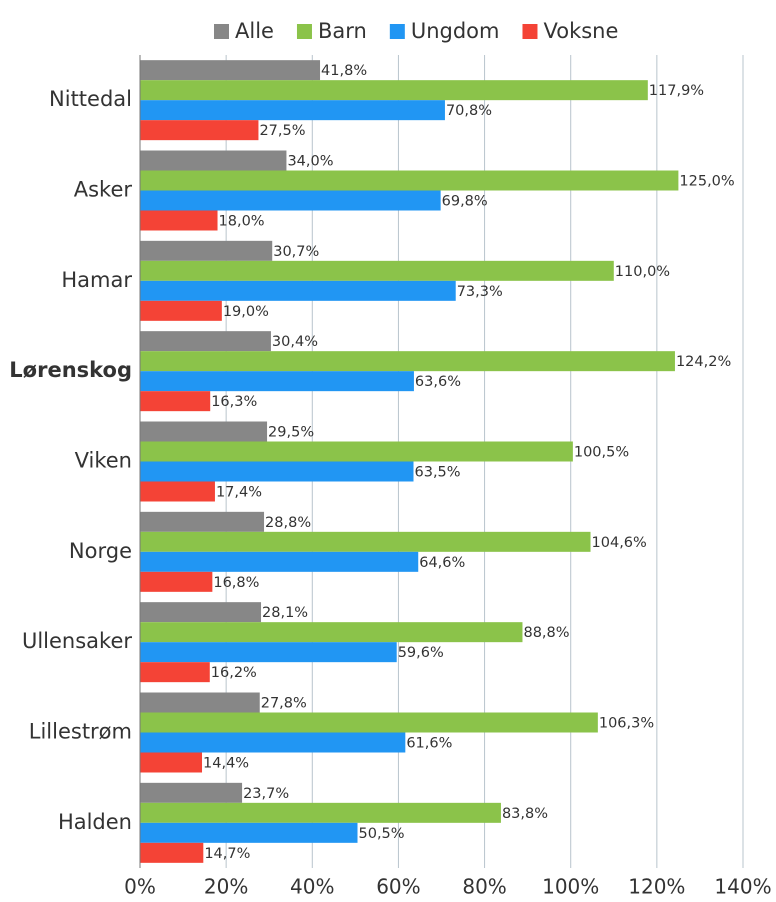 This screenshot has width=776, height=902. I want to click on data-label: 64,6%, so click(442, 563).